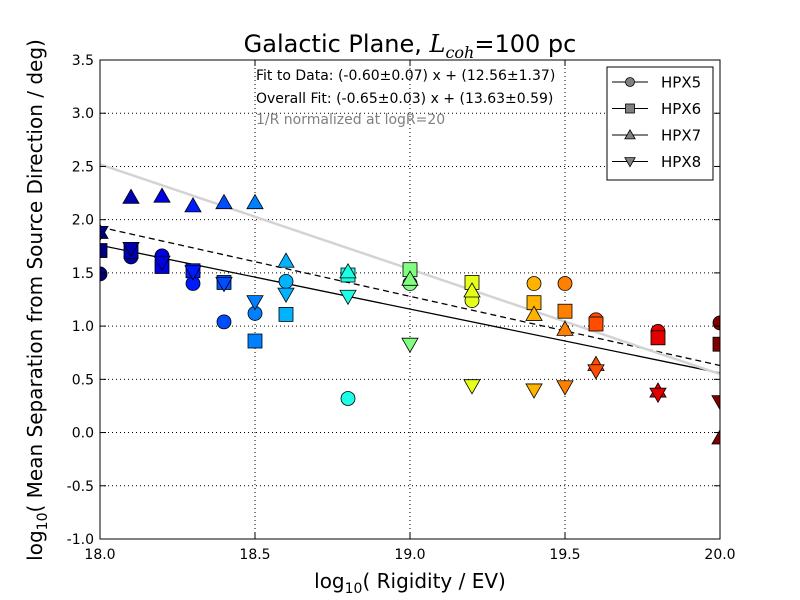  What do you see at coordinates (681, 162) in the screenshot?
I see `legend-label-hpx8: HPX8` at bounding box center [681, 162].